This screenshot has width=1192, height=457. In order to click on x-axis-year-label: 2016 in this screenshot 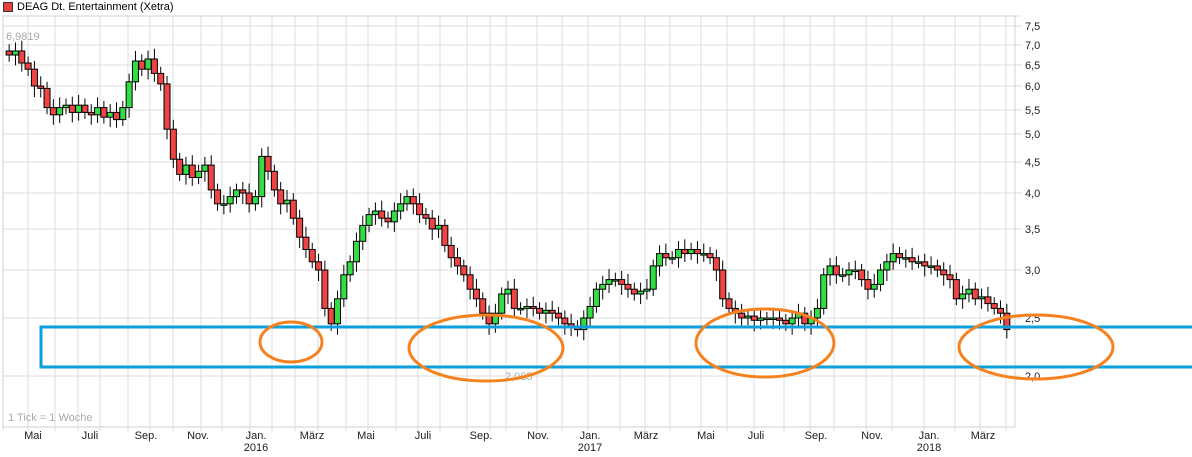, I will do `click(256, 448)`.